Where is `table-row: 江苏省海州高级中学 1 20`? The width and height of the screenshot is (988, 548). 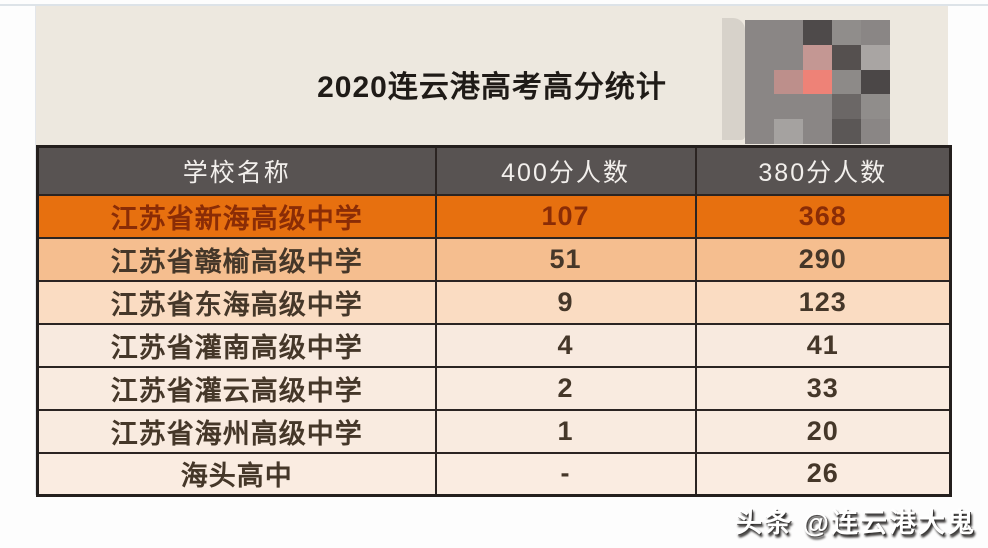 table-row: 江苏省海州高级中学 1 20 is located at coordinates (494, 431).